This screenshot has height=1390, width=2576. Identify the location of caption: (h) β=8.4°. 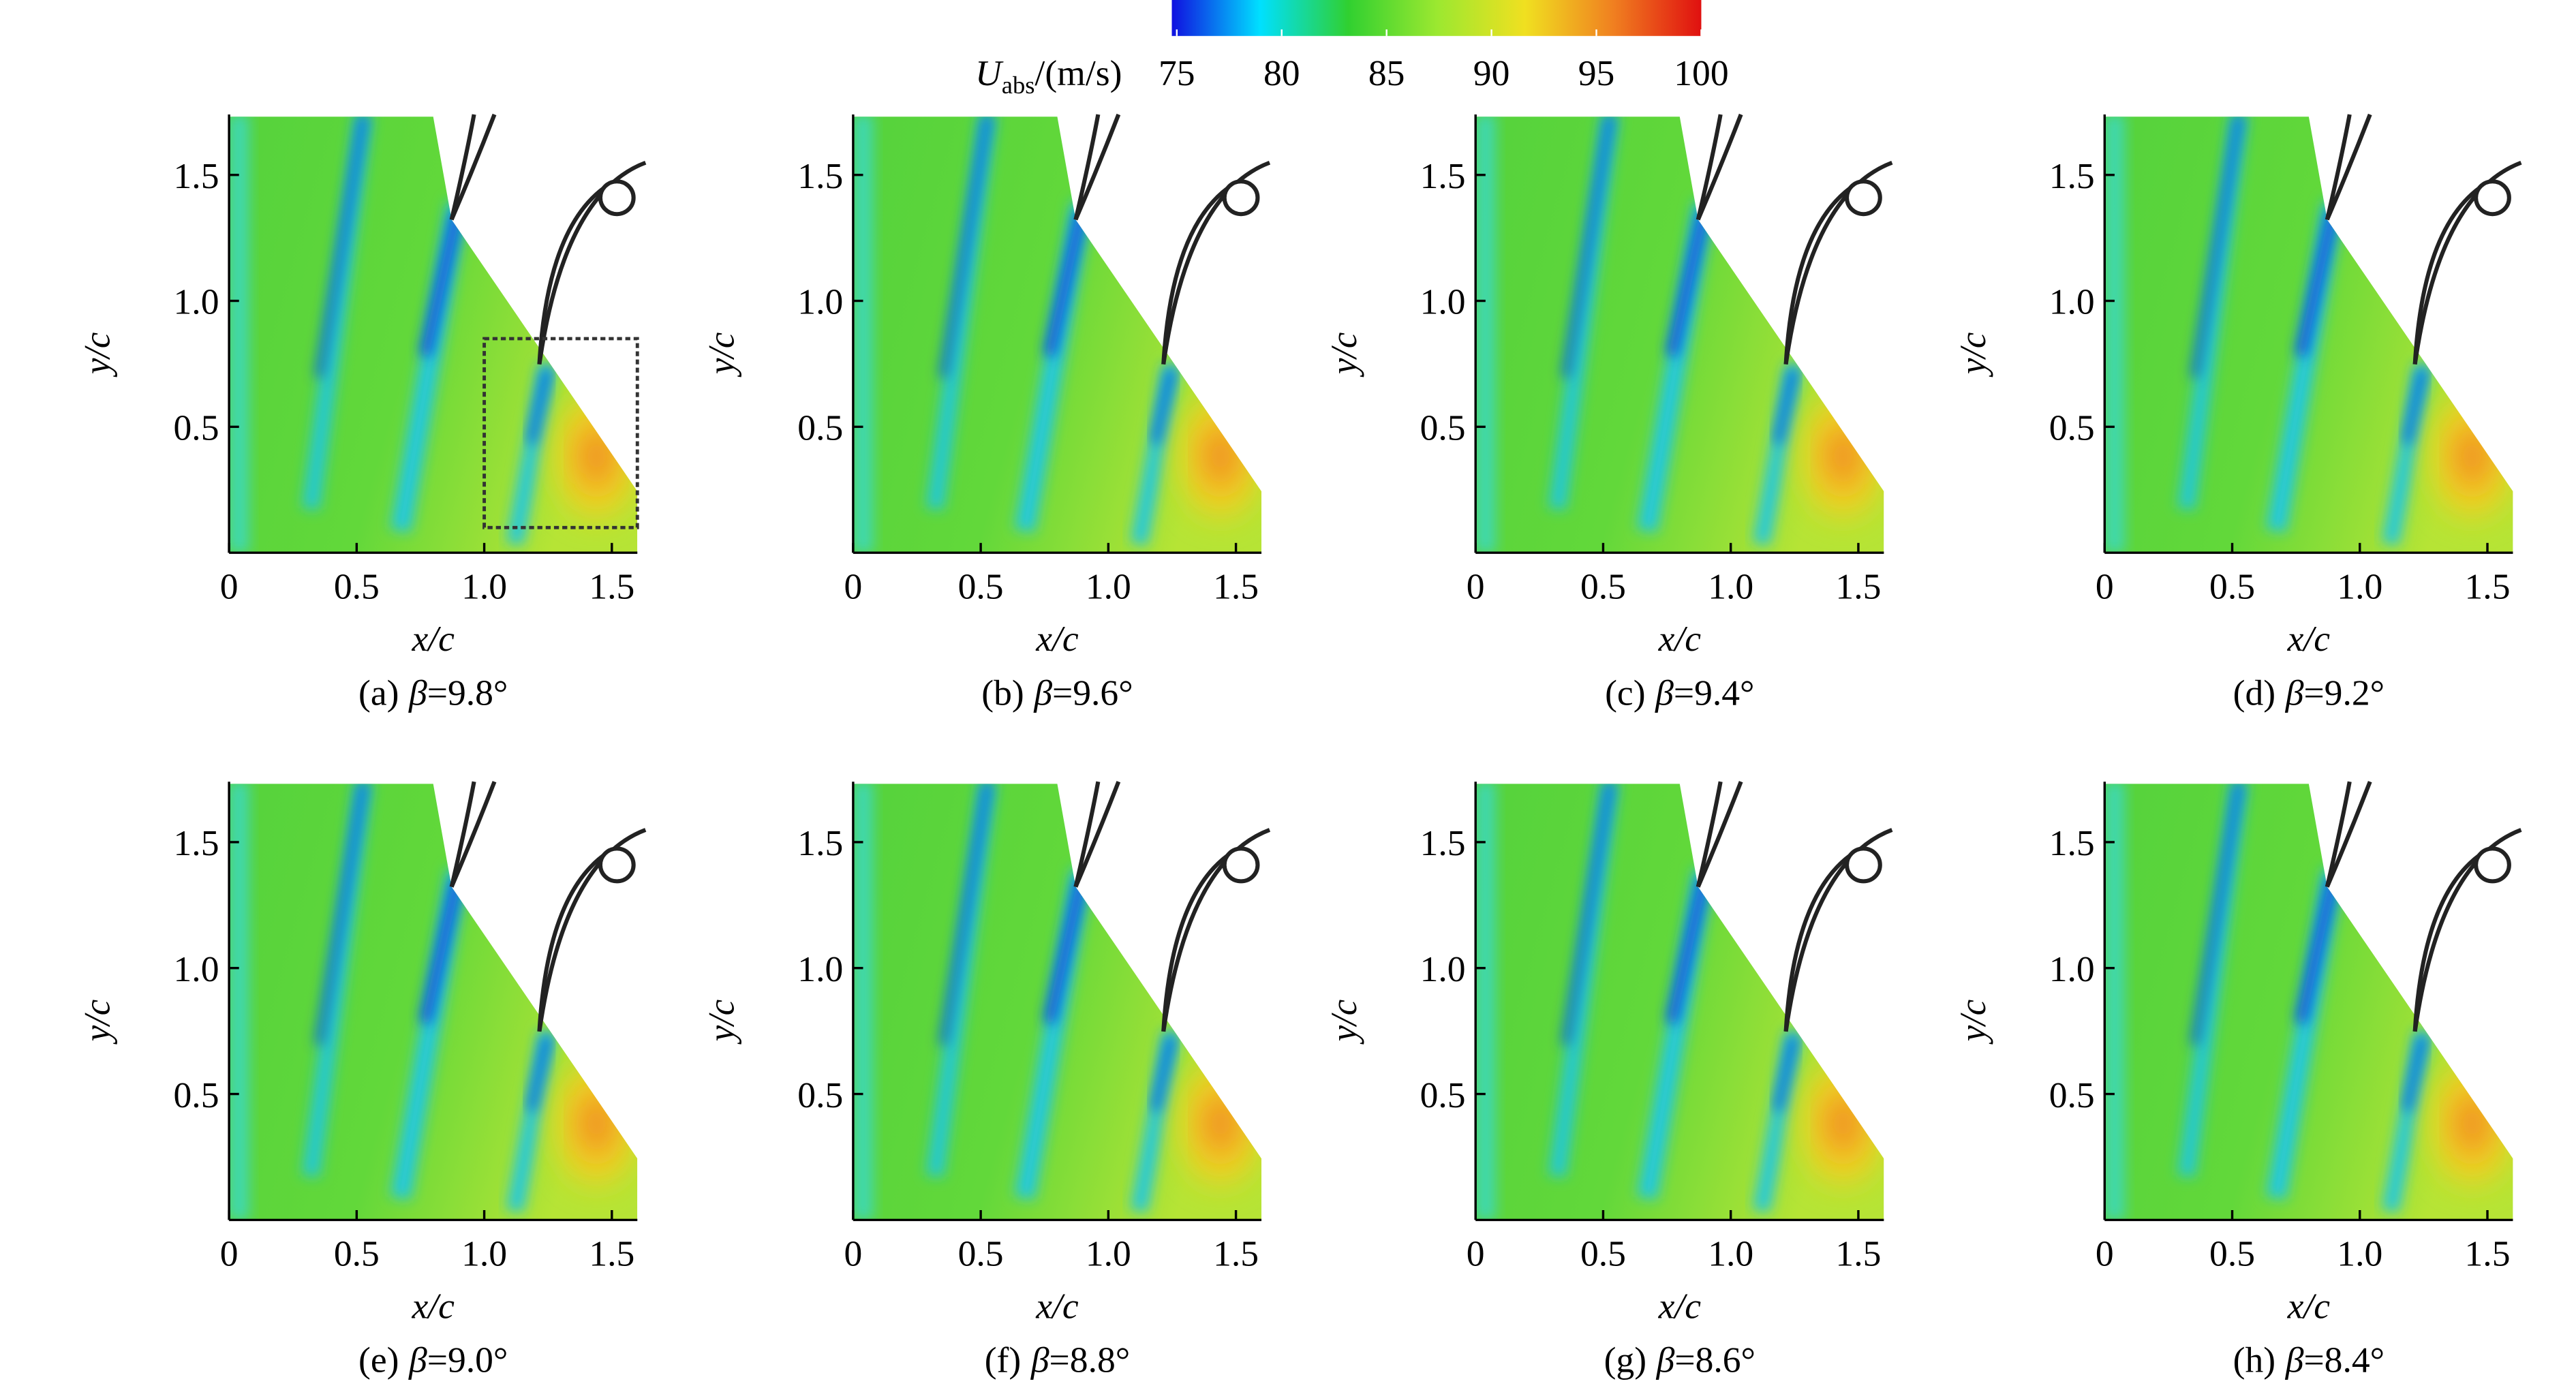
(2309, 1360).